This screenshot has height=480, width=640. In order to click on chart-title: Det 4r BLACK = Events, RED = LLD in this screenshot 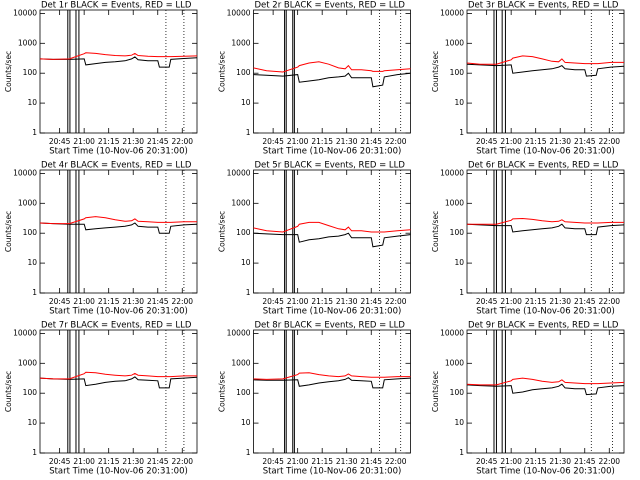, I will do `click(116, 166)`.